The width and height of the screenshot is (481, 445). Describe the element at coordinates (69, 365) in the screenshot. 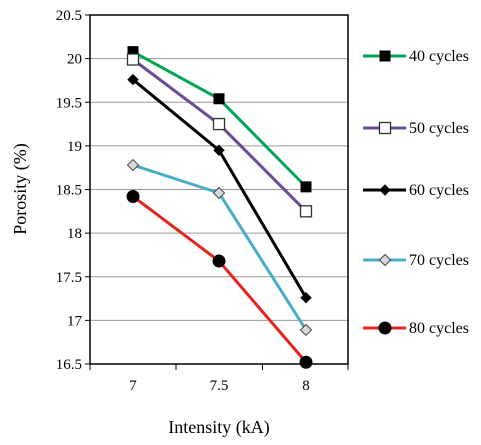

I see `y-tick-label: 16.5` at that location.